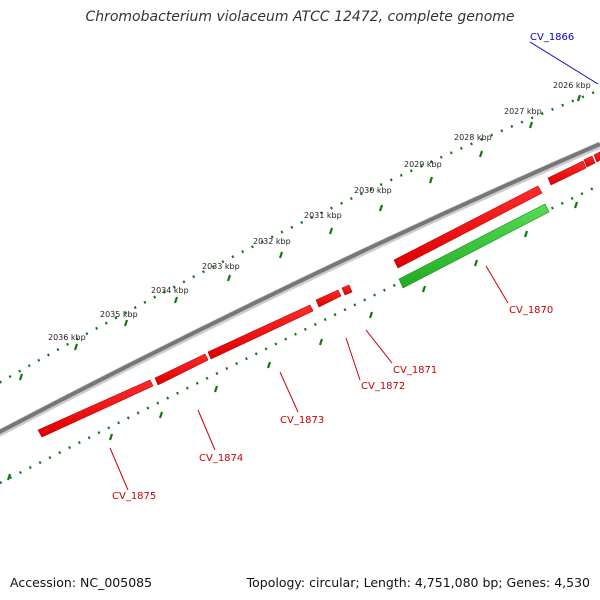 The height and width of the screenshot is (600, 600). What do you see at coordinates (567, 173) in the screenshot?
I see `gene-red-small` at bounding box center [567, 173].